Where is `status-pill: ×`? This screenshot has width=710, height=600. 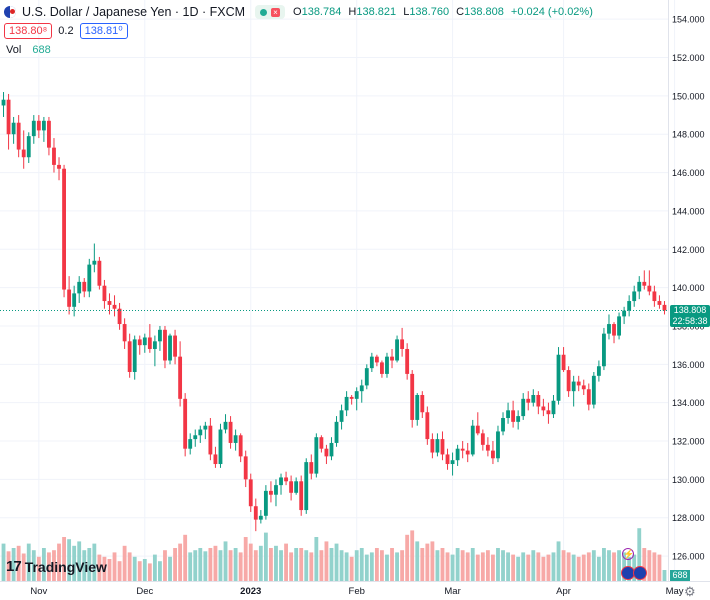
status-pill: × is located at coordinates (270, 12).